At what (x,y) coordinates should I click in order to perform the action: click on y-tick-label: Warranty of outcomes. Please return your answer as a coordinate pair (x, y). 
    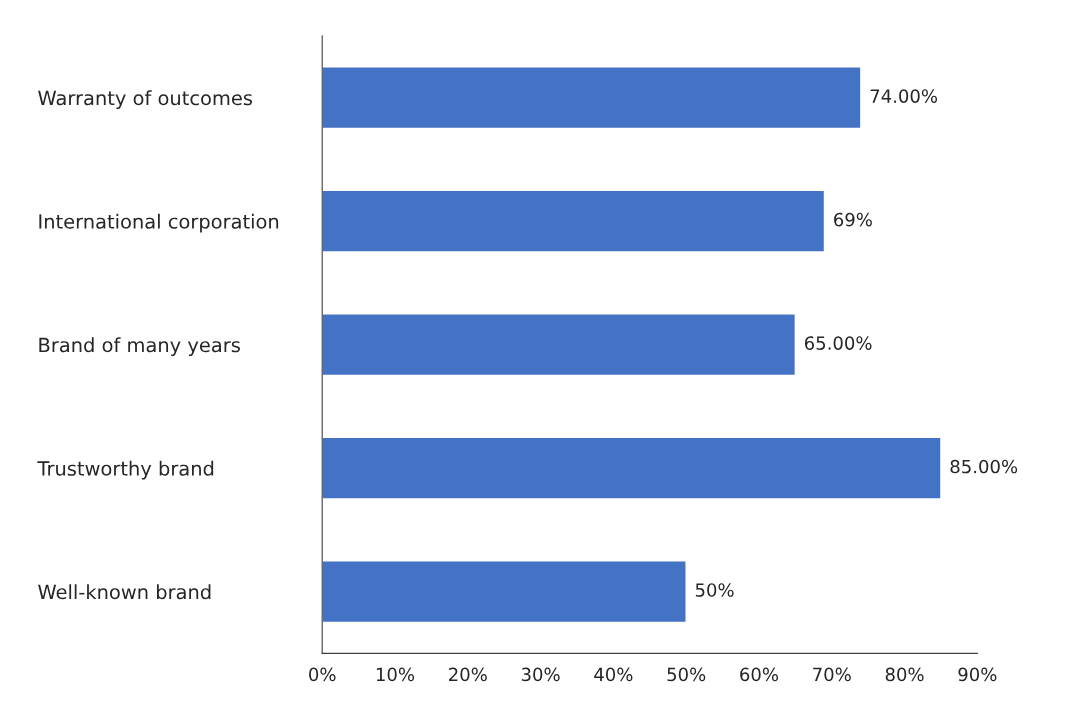
    Looking at the image, I should click on (145, 100).